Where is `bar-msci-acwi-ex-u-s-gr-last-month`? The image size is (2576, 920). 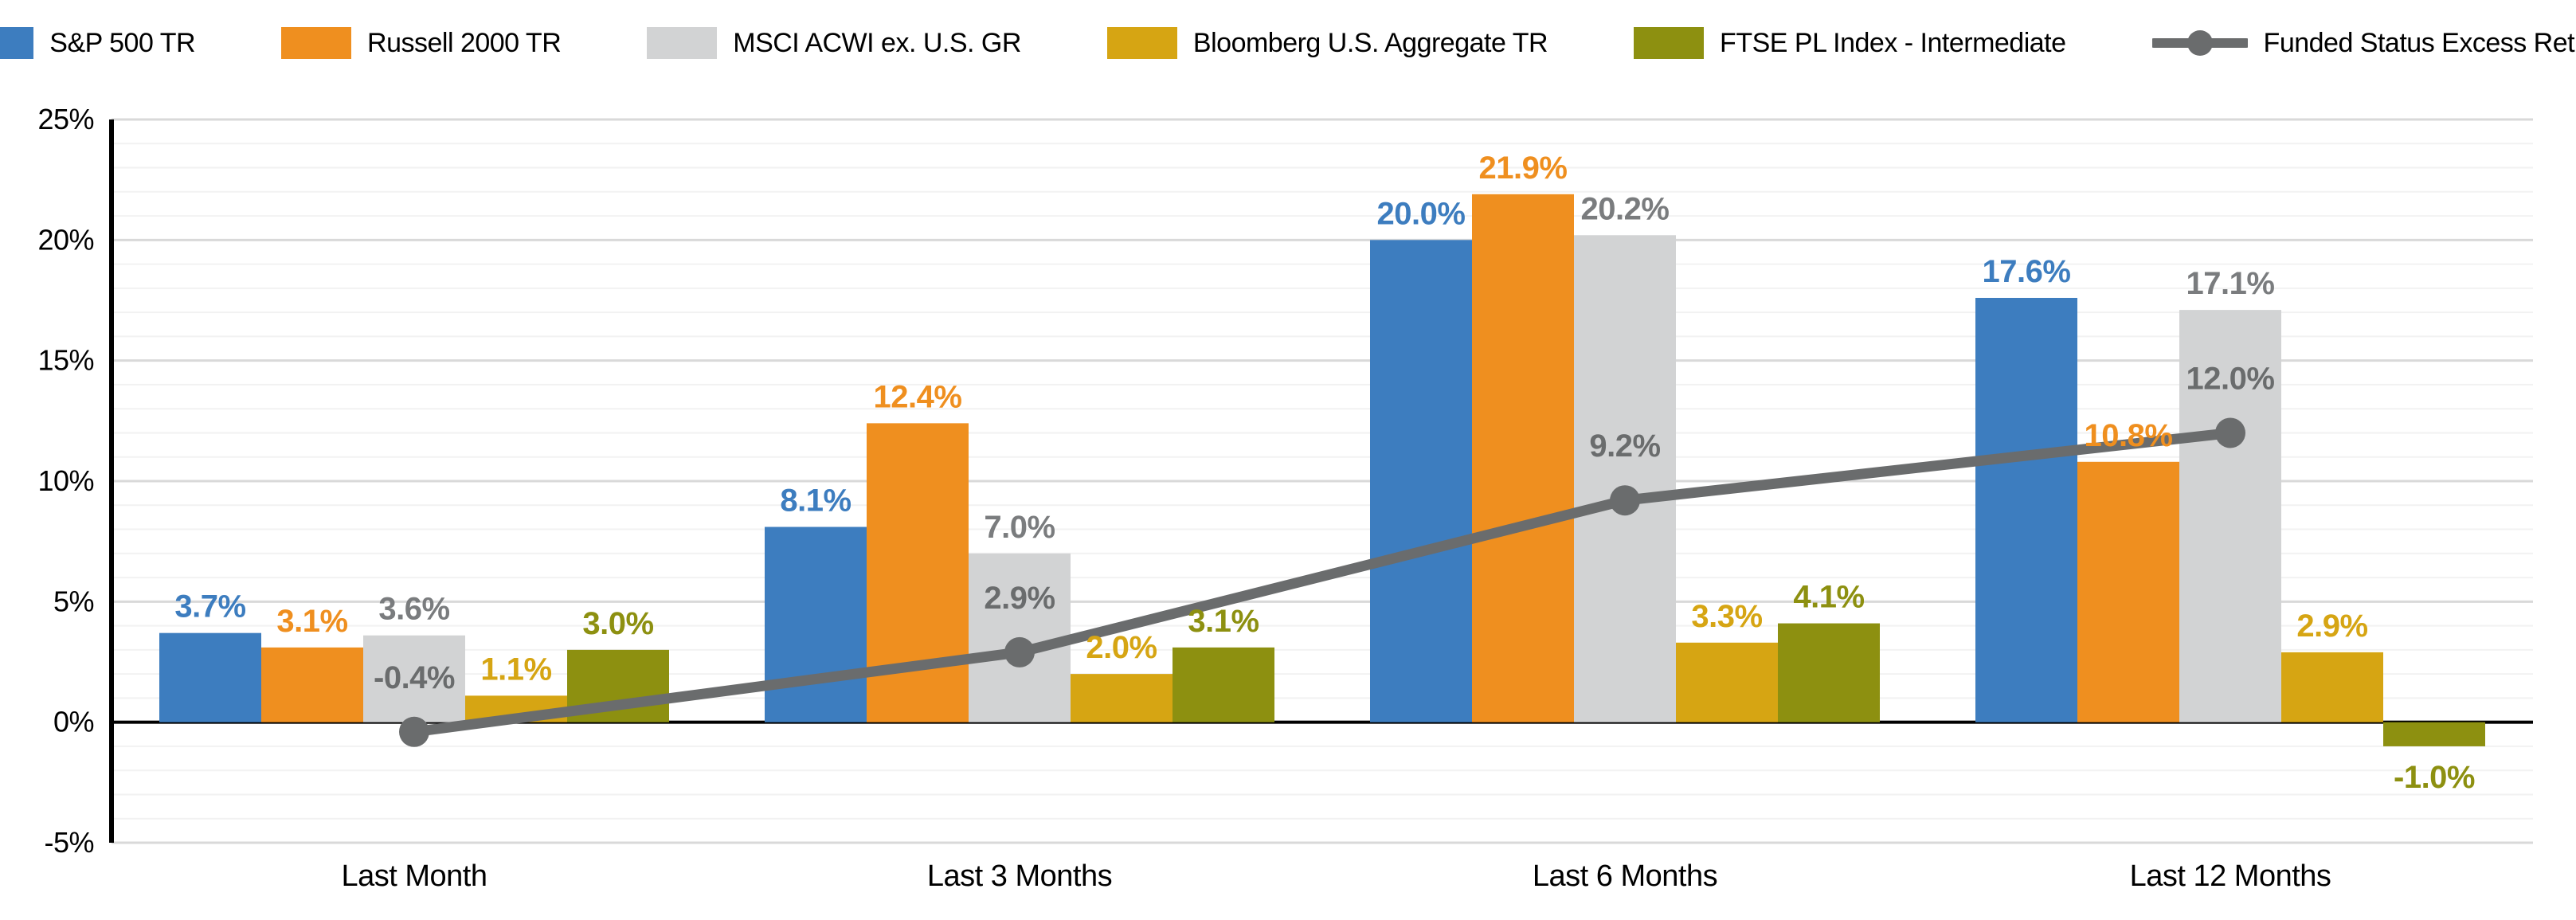
bar-msci-acwi-ex-u-s-gr-last-month is located at coordinates (414, 678).